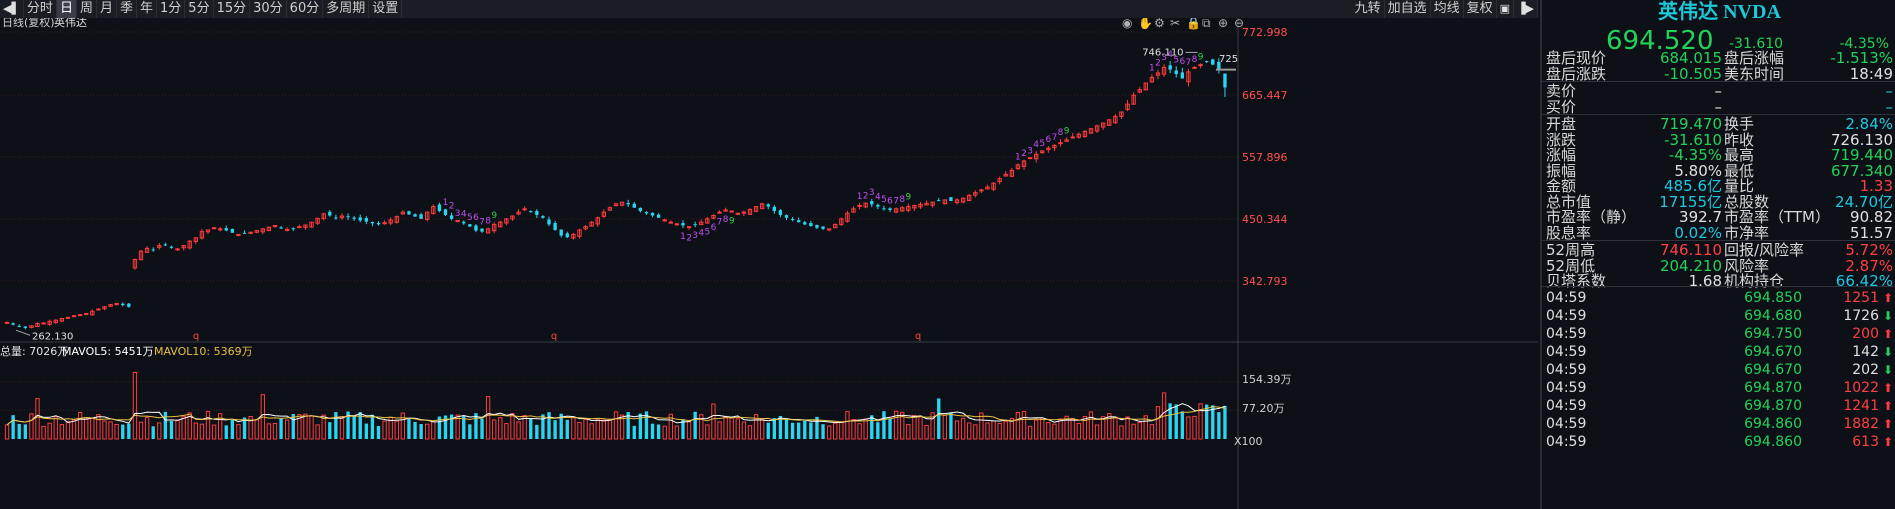 The height and width of the screenshot is (509, 1895). Describe the element at coordinates (446, 203) in the screenshot. I see `td-sequence-number: 1` at that location.